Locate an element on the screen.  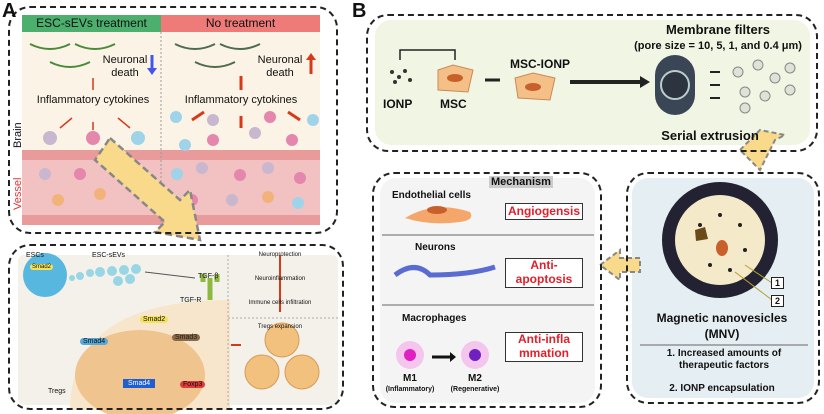
membrane-filters-label: Membrane filters is located at coordinates (718, 29).